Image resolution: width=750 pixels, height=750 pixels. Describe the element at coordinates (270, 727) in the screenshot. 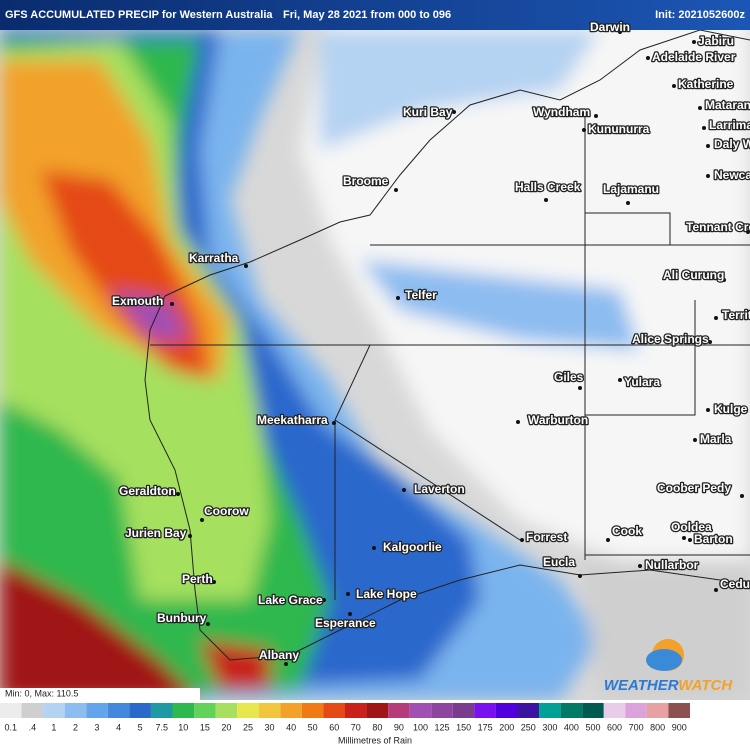

I see `colorbar-label: 30` at that location.